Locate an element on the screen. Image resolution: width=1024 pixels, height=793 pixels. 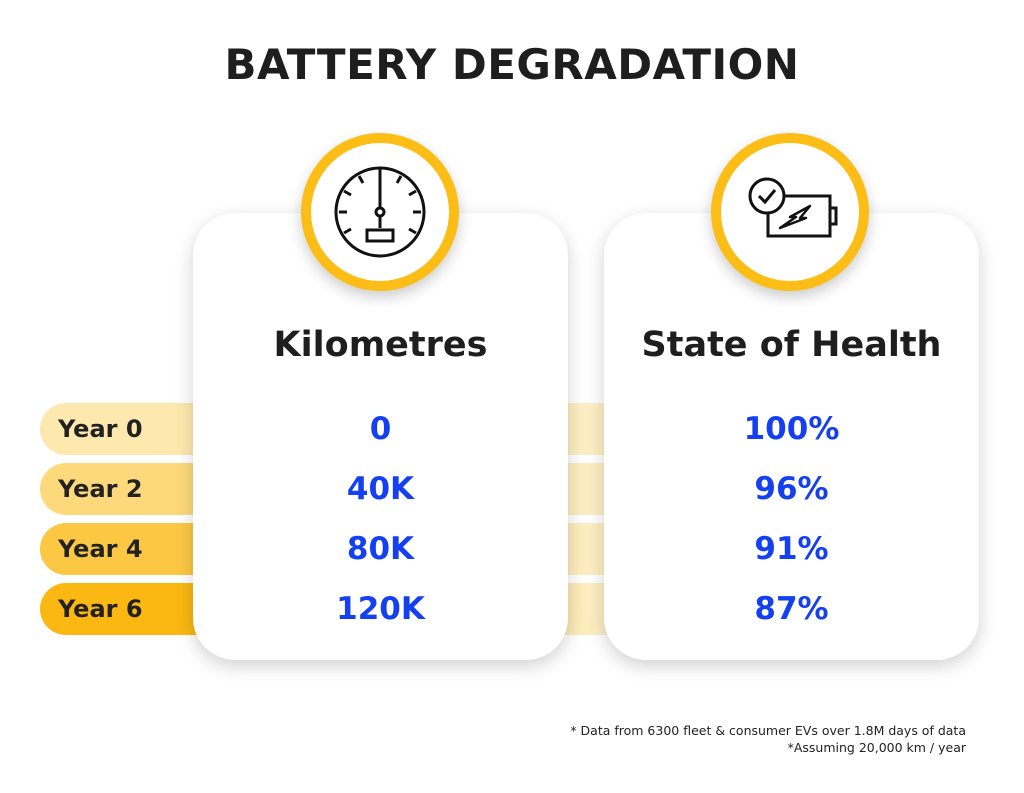
speedometer-icon is located at coordinates (380, 212).